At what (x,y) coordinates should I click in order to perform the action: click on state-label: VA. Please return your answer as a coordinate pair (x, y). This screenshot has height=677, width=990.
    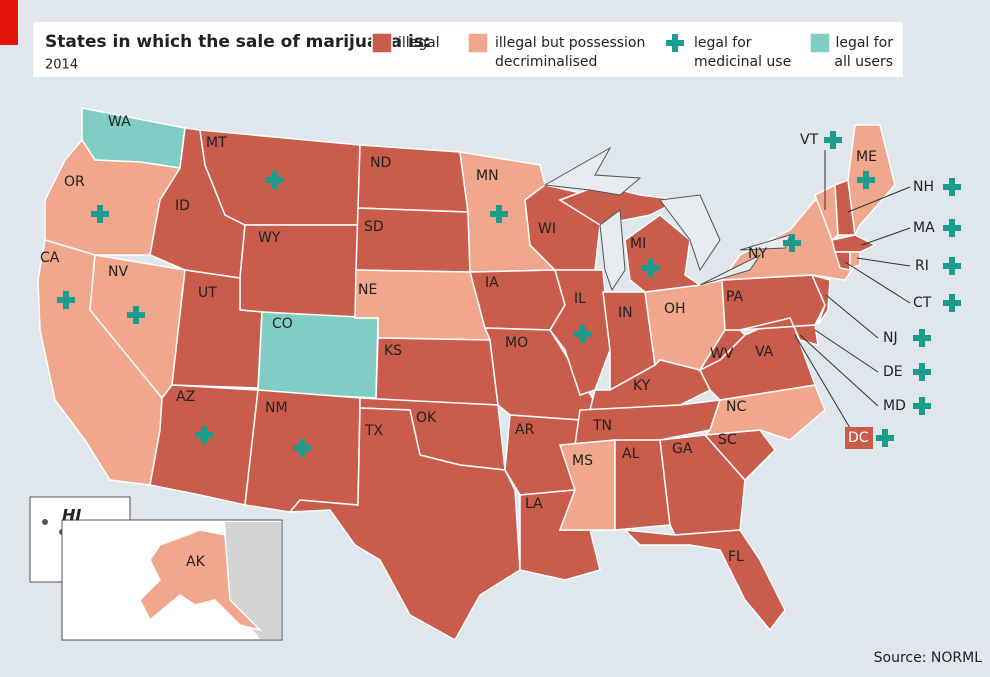
    Looking at the image, I should click on (764, 352).